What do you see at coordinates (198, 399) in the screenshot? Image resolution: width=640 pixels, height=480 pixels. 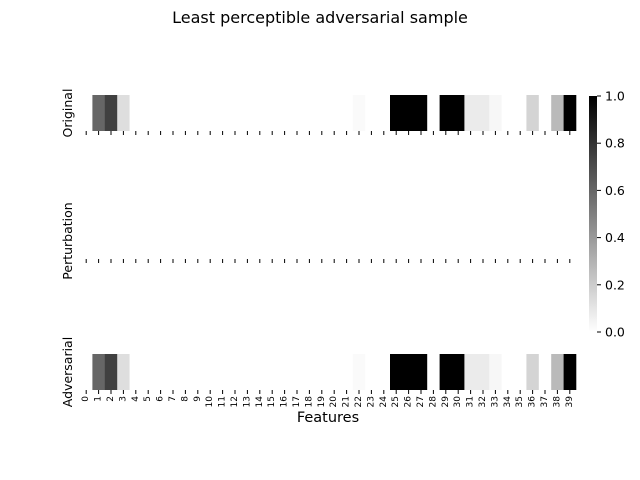 I see `x-tick-label: 9` at bounding box center [198, 399].